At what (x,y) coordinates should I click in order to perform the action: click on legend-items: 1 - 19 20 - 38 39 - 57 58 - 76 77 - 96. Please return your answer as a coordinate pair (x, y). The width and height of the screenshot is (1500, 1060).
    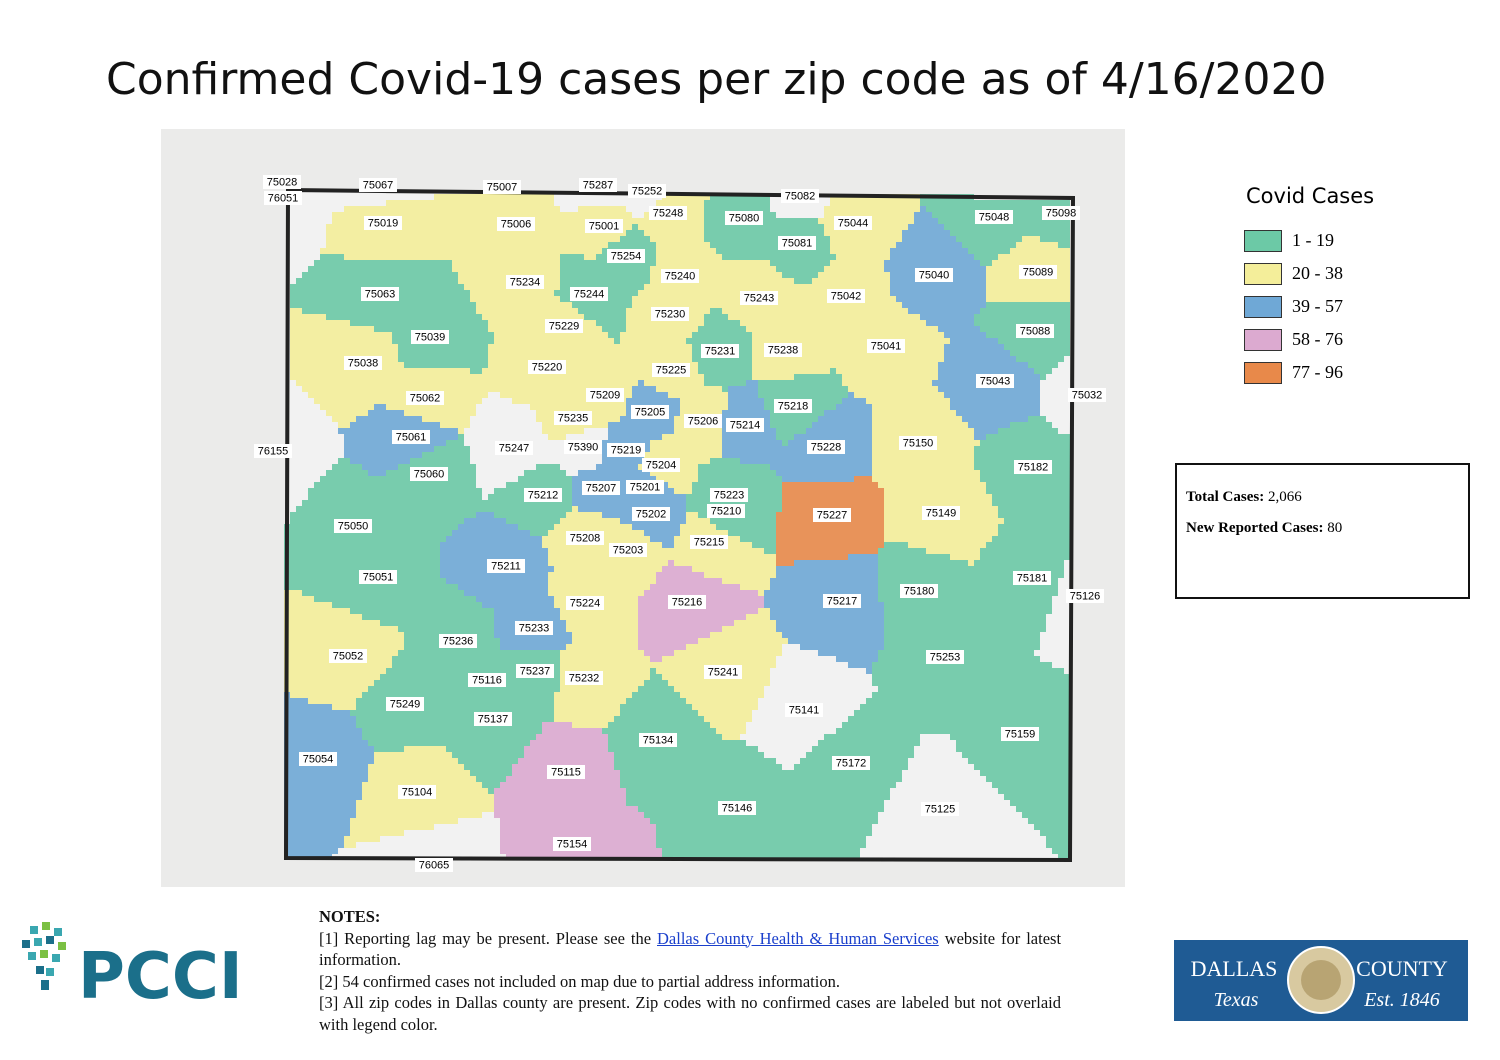
    Looking at the image, I should click on (1309, 306).